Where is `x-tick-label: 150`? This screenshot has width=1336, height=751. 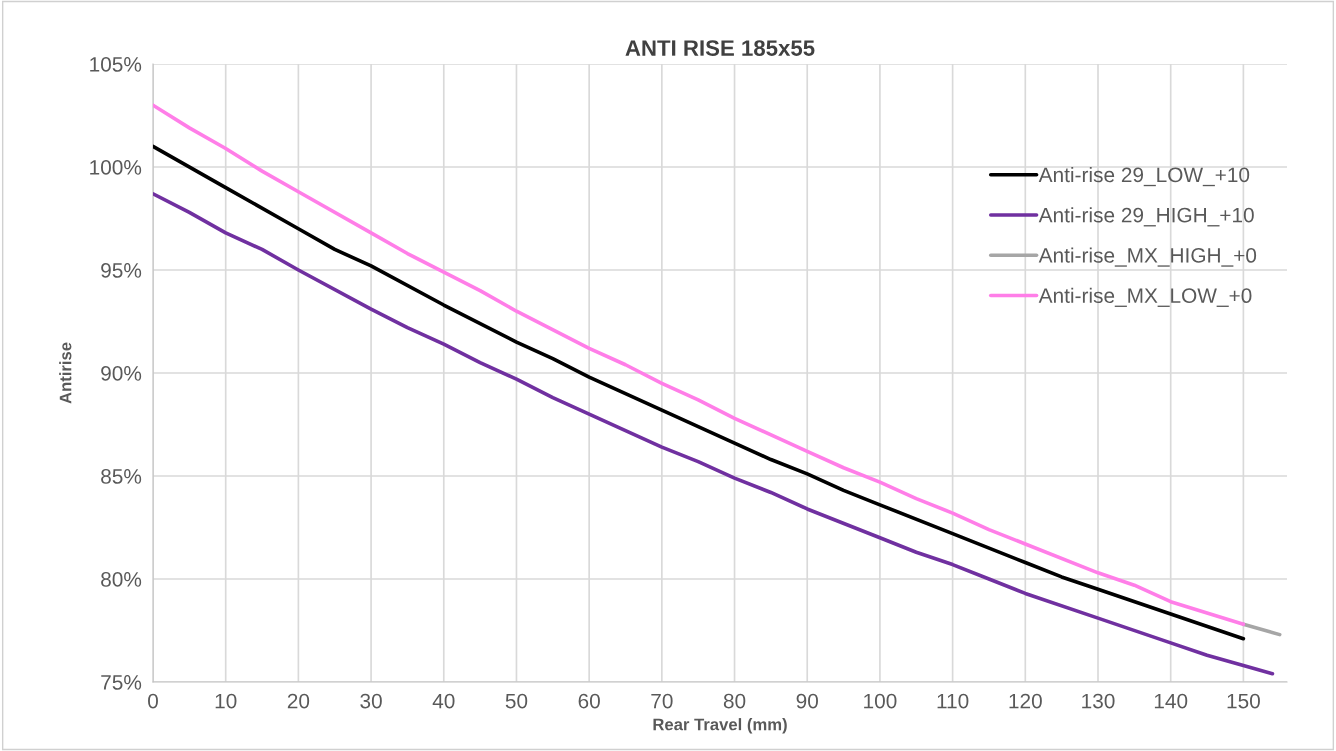
x-tick-label: 150 is located at coordinates (1243, 701).